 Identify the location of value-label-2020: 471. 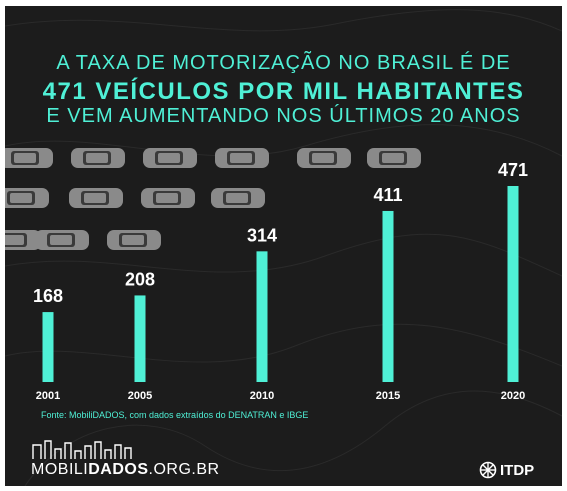
(513, 170).